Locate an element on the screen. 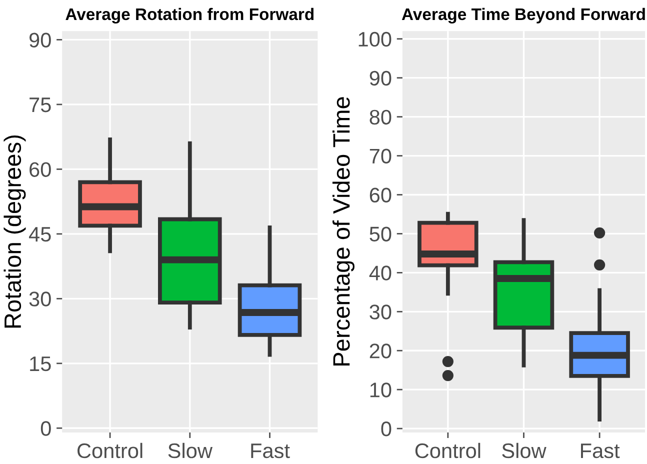 The width and height of the screenshot is (647, 464). y-tick-label: 45 is located at coordinates (40, 234).